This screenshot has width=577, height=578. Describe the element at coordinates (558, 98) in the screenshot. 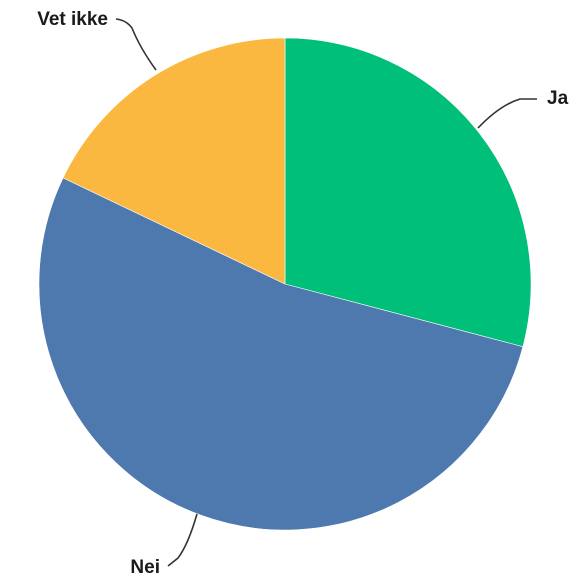

I see `slice-label-ja: Ja` at that location.